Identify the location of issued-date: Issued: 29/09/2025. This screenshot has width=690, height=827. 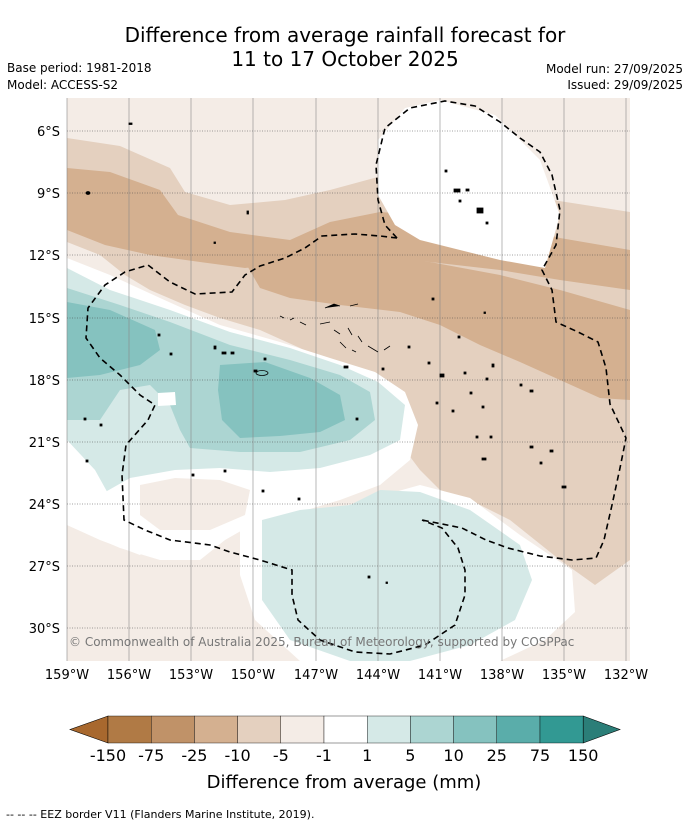
(625, 85).